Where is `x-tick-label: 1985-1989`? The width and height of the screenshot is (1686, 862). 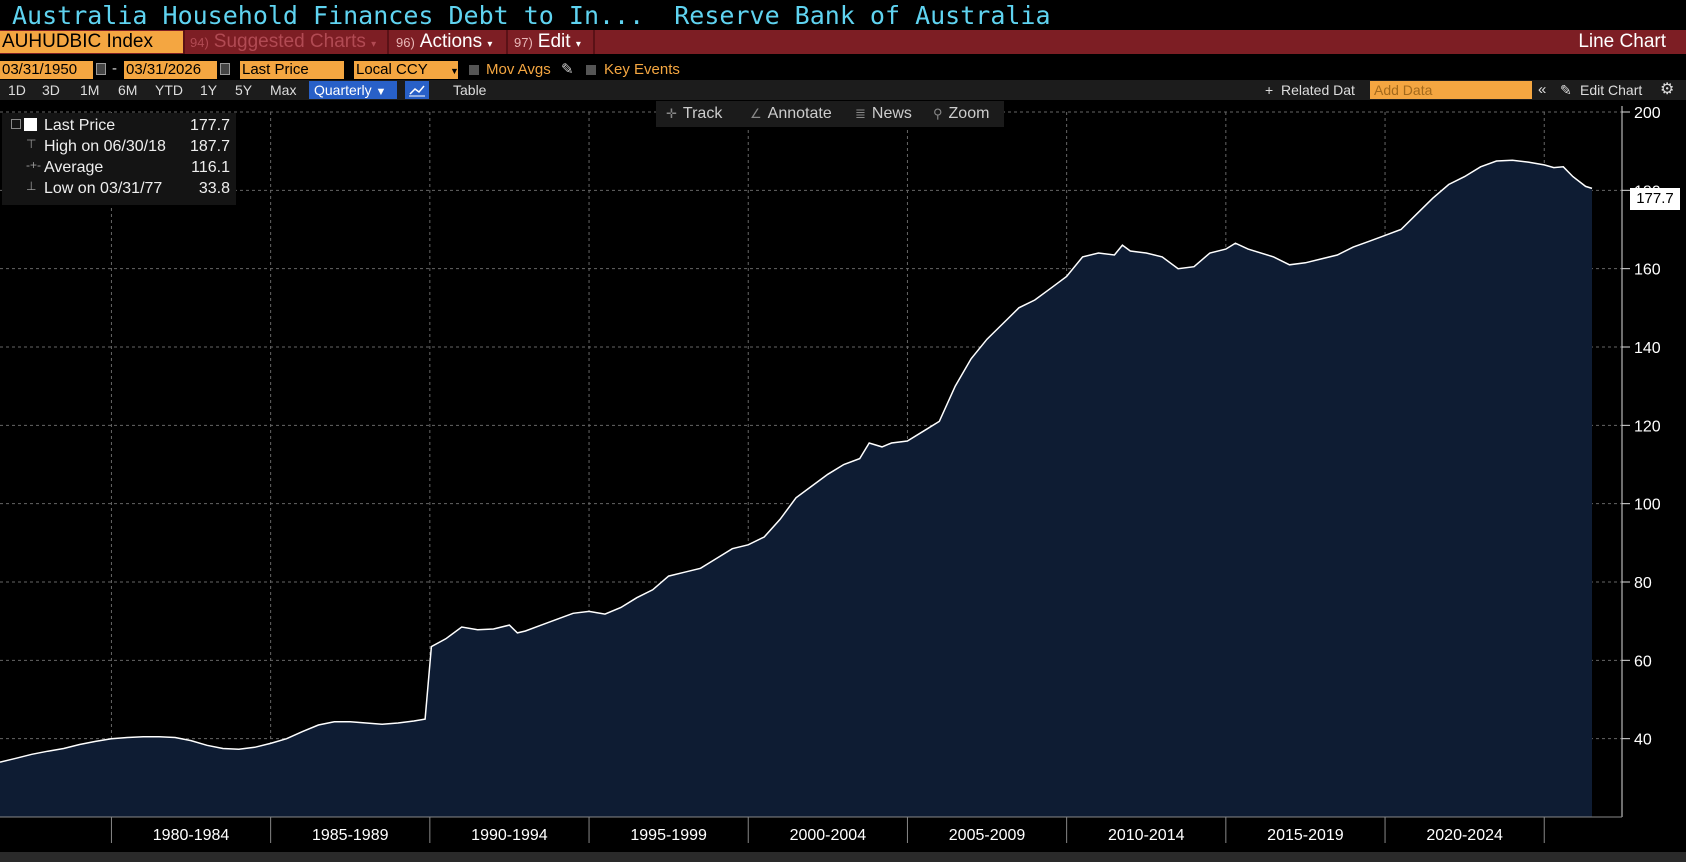 x-tick-label: 1985-1989 is located at coordinates (350, 835).